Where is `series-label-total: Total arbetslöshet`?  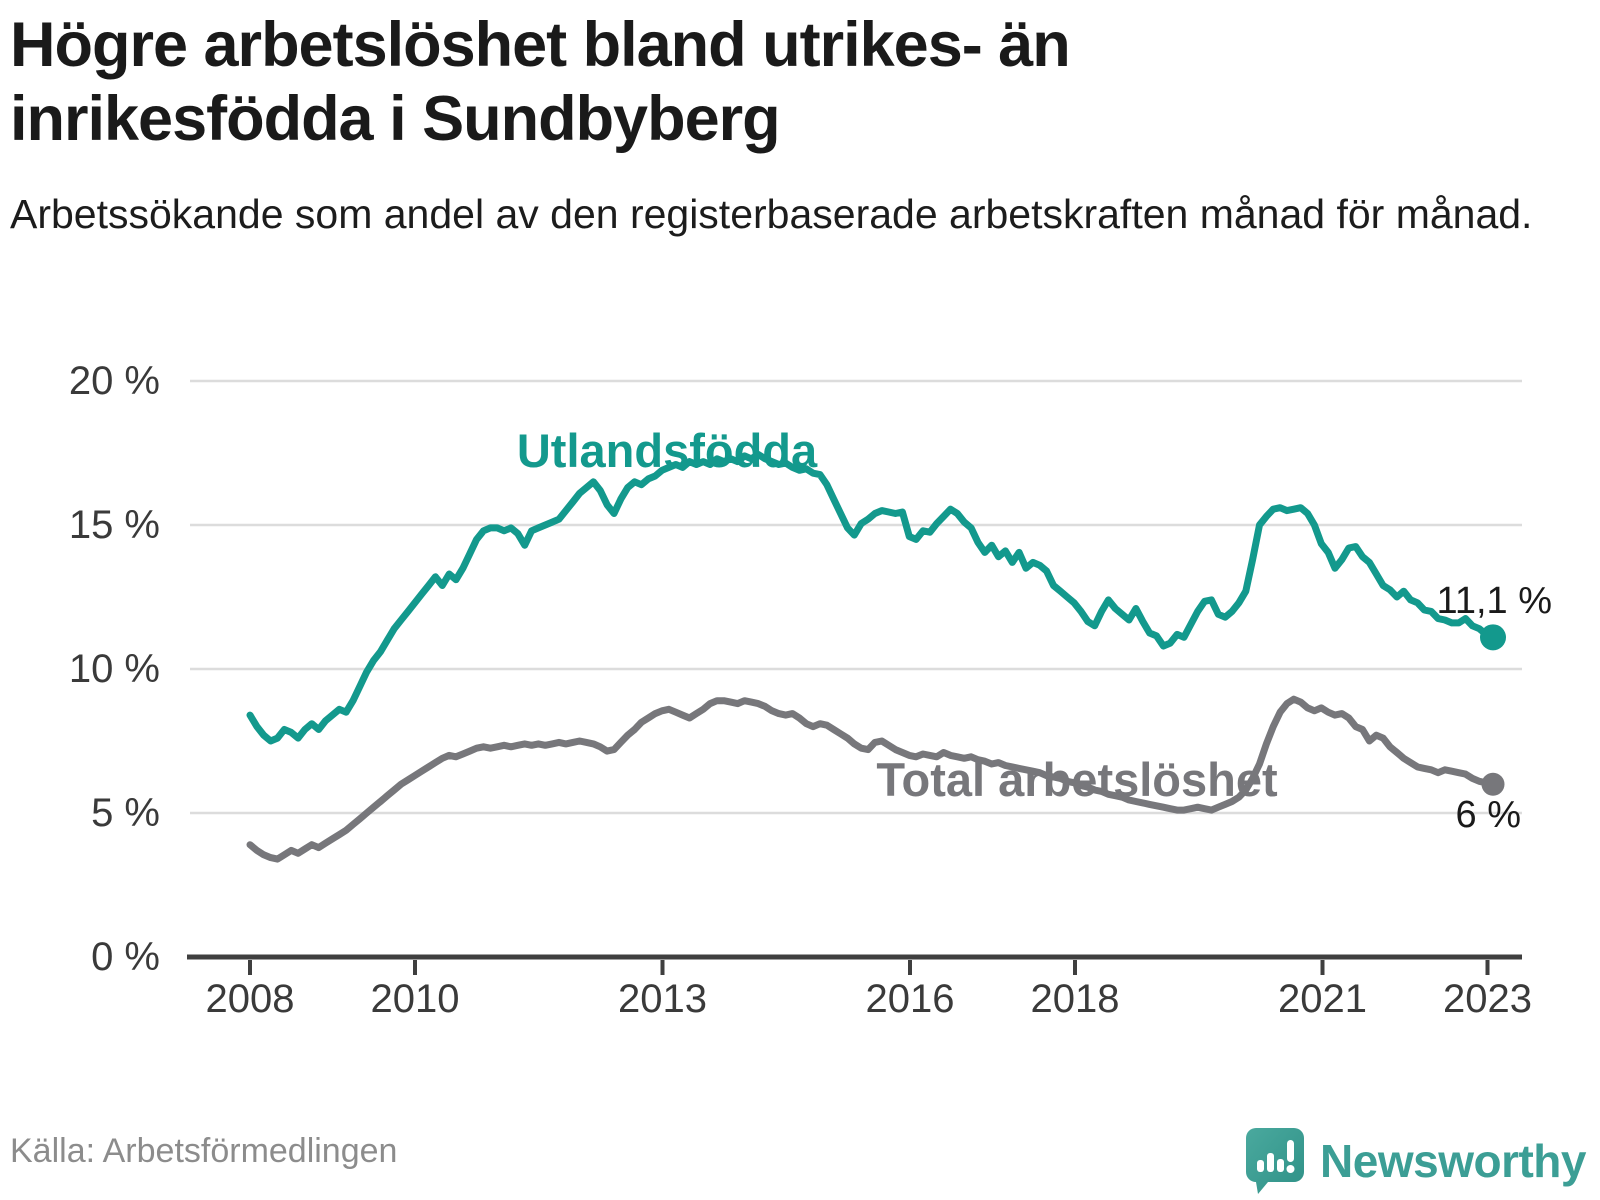 series-label-total: Total arbetslöshet is located at coordinates (1077, 779).